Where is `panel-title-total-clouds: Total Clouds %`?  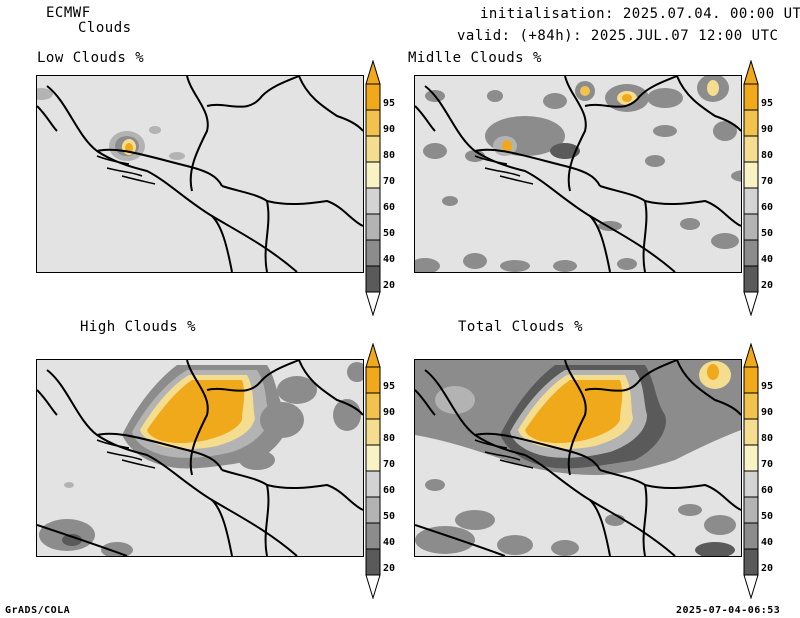
panel-title-total-clouds: Total Clouds % is located at coordinates (521, 327).